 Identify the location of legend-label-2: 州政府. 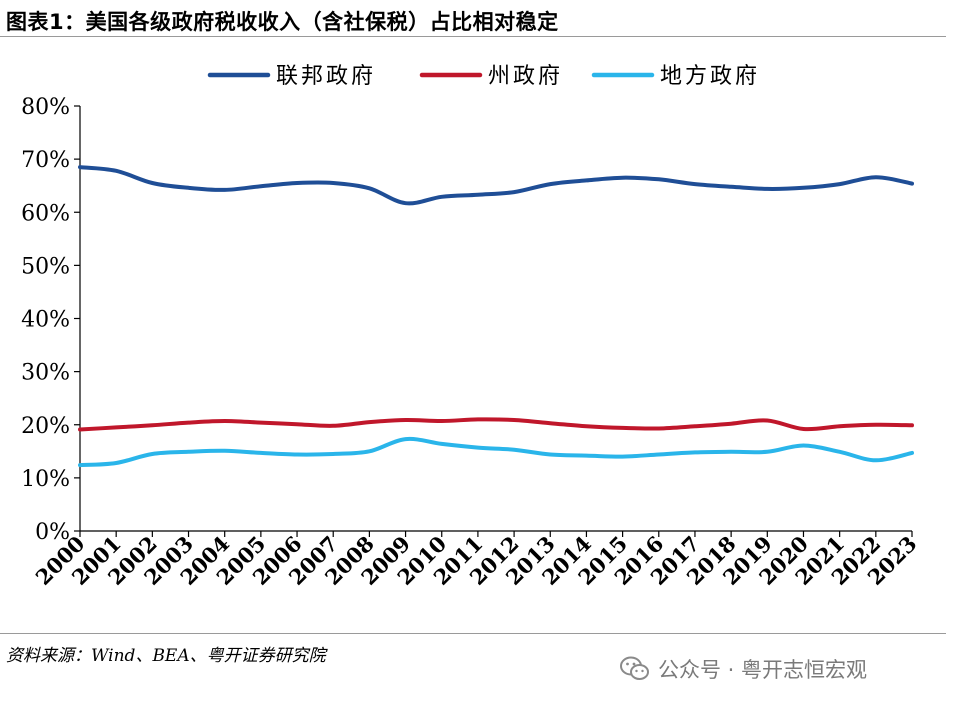
(525, 76).